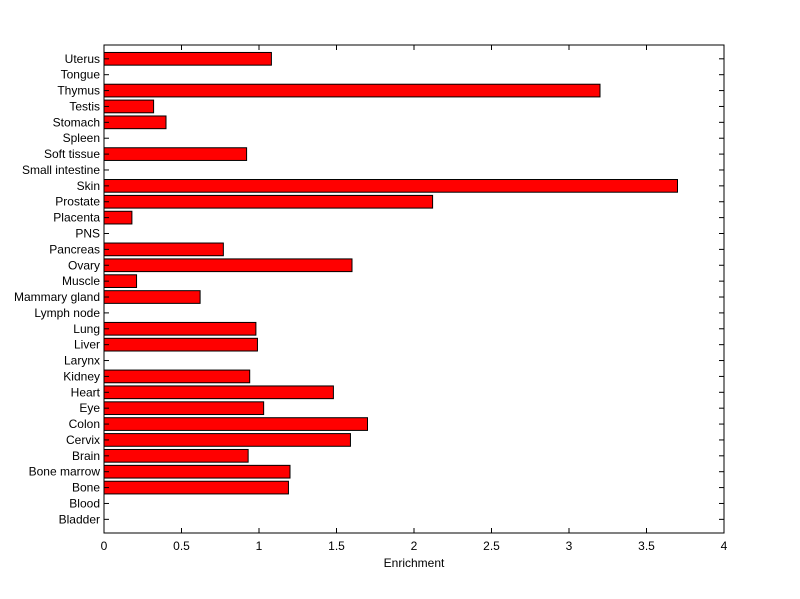 This screenshot has height=599, width=800. Describe the element at coordinates (81, 75) in the screenshot. I see `y-tick-label-tongue: Tongue` at that location.